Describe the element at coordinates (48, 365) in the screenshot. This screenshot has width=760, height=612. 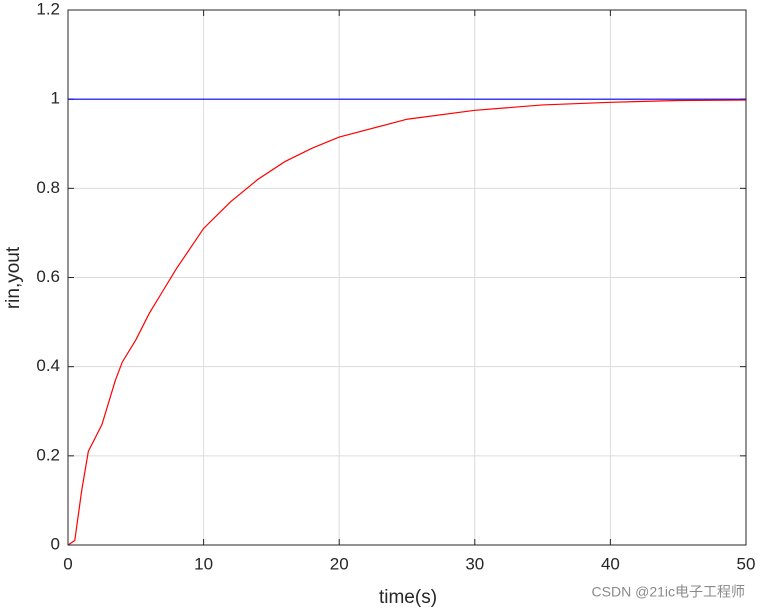
I see `y-tick-label: 0.4` at that location.